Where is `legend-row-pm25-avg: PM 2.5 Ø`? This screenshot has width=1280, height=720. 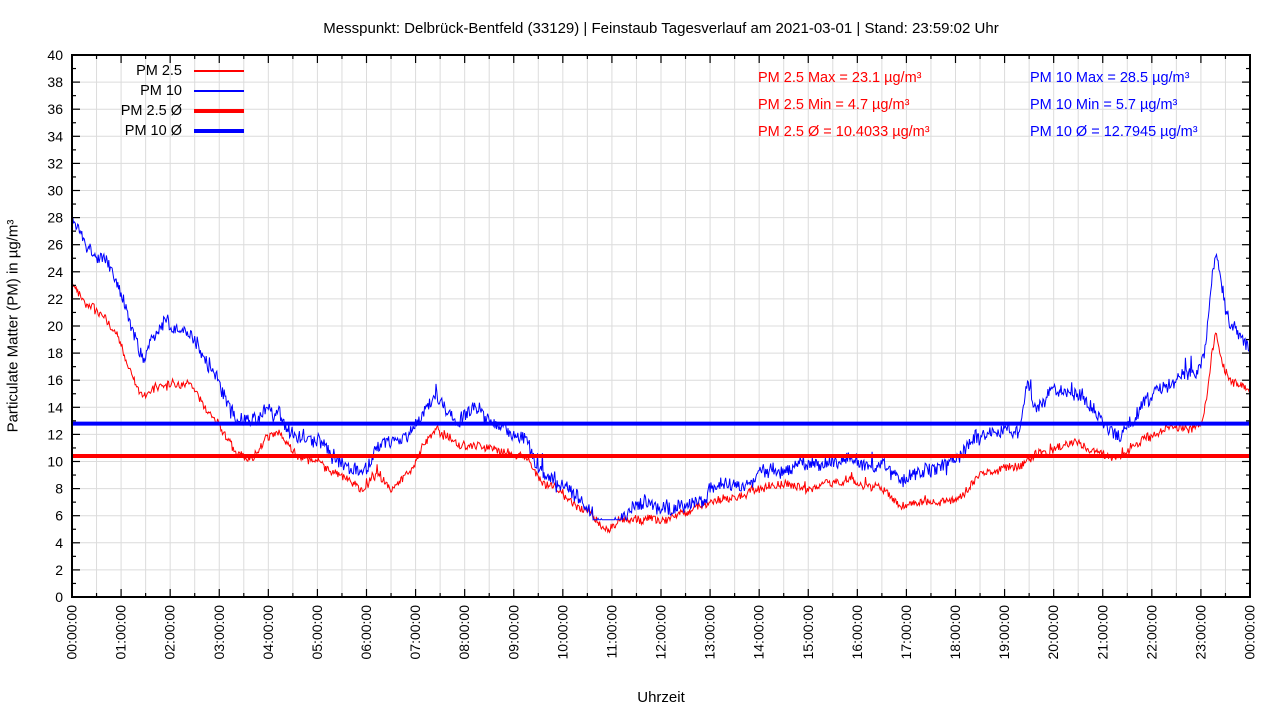
legend-row-pm25-avg: PM 2.5 Ø is located at coordinates (172, 111).